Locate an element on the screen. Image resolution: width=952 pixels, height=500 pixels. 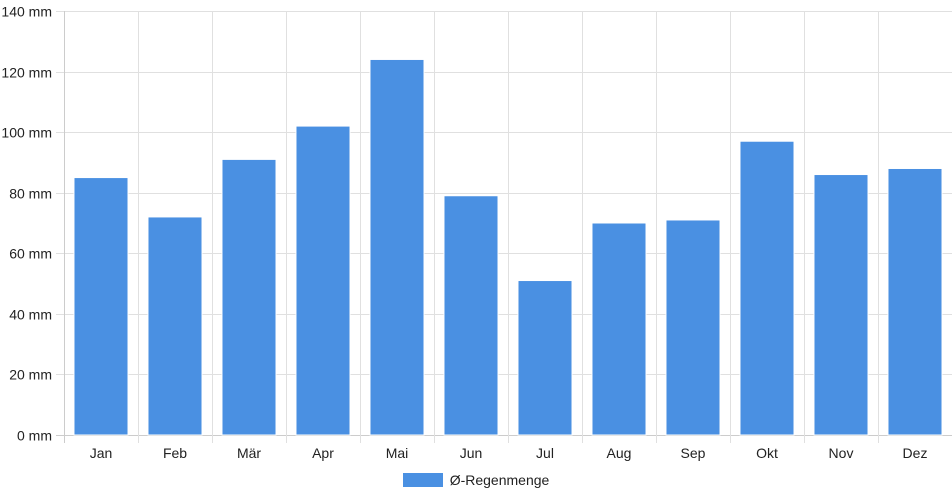
y-tick-label: 80 mm is located at coordinates (30, 194).